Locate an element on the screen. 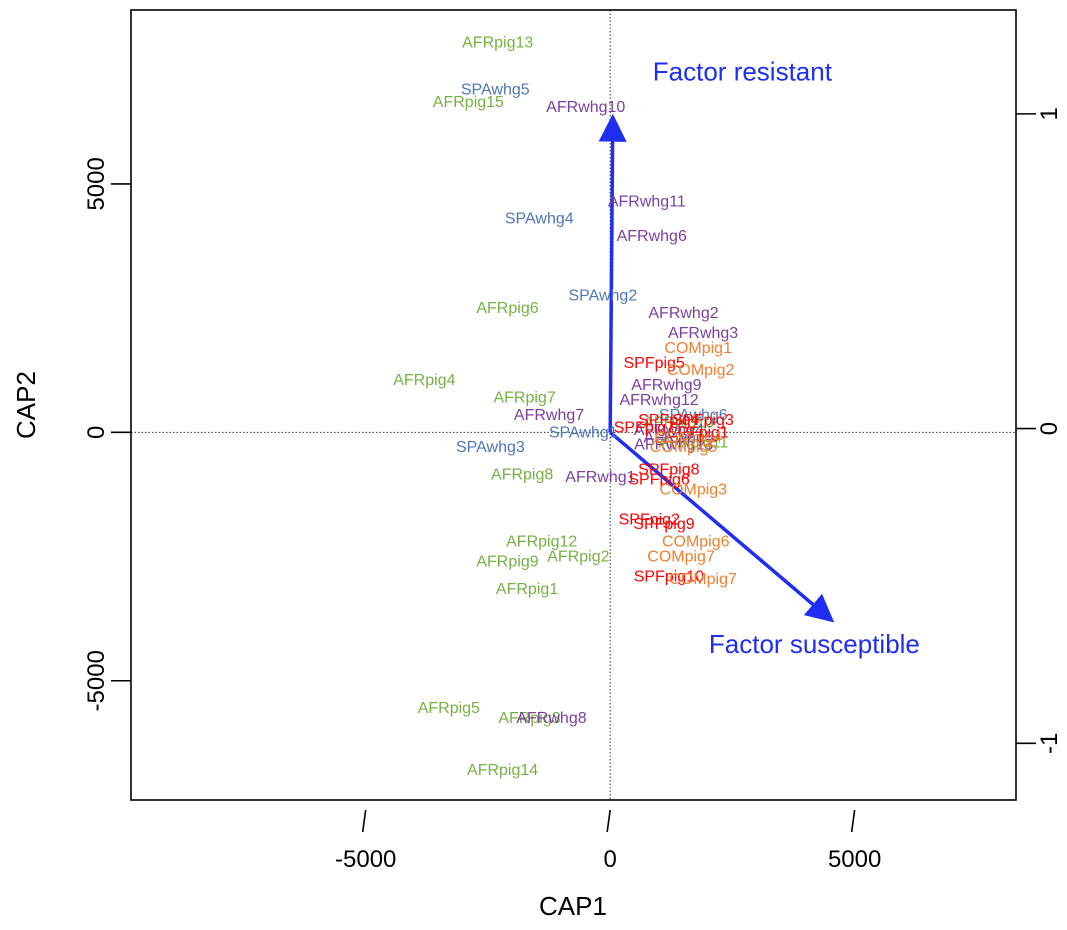 The width and height of the screenshot is (1067, 930). right-tick-label: 1 is located at coordinates (1049, 113).